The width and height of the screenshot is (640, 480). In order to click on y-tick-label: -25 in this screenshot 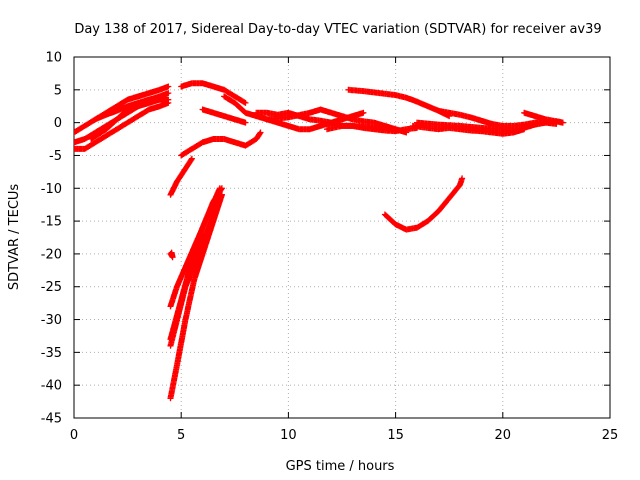, I will do `click(51, 287)`.